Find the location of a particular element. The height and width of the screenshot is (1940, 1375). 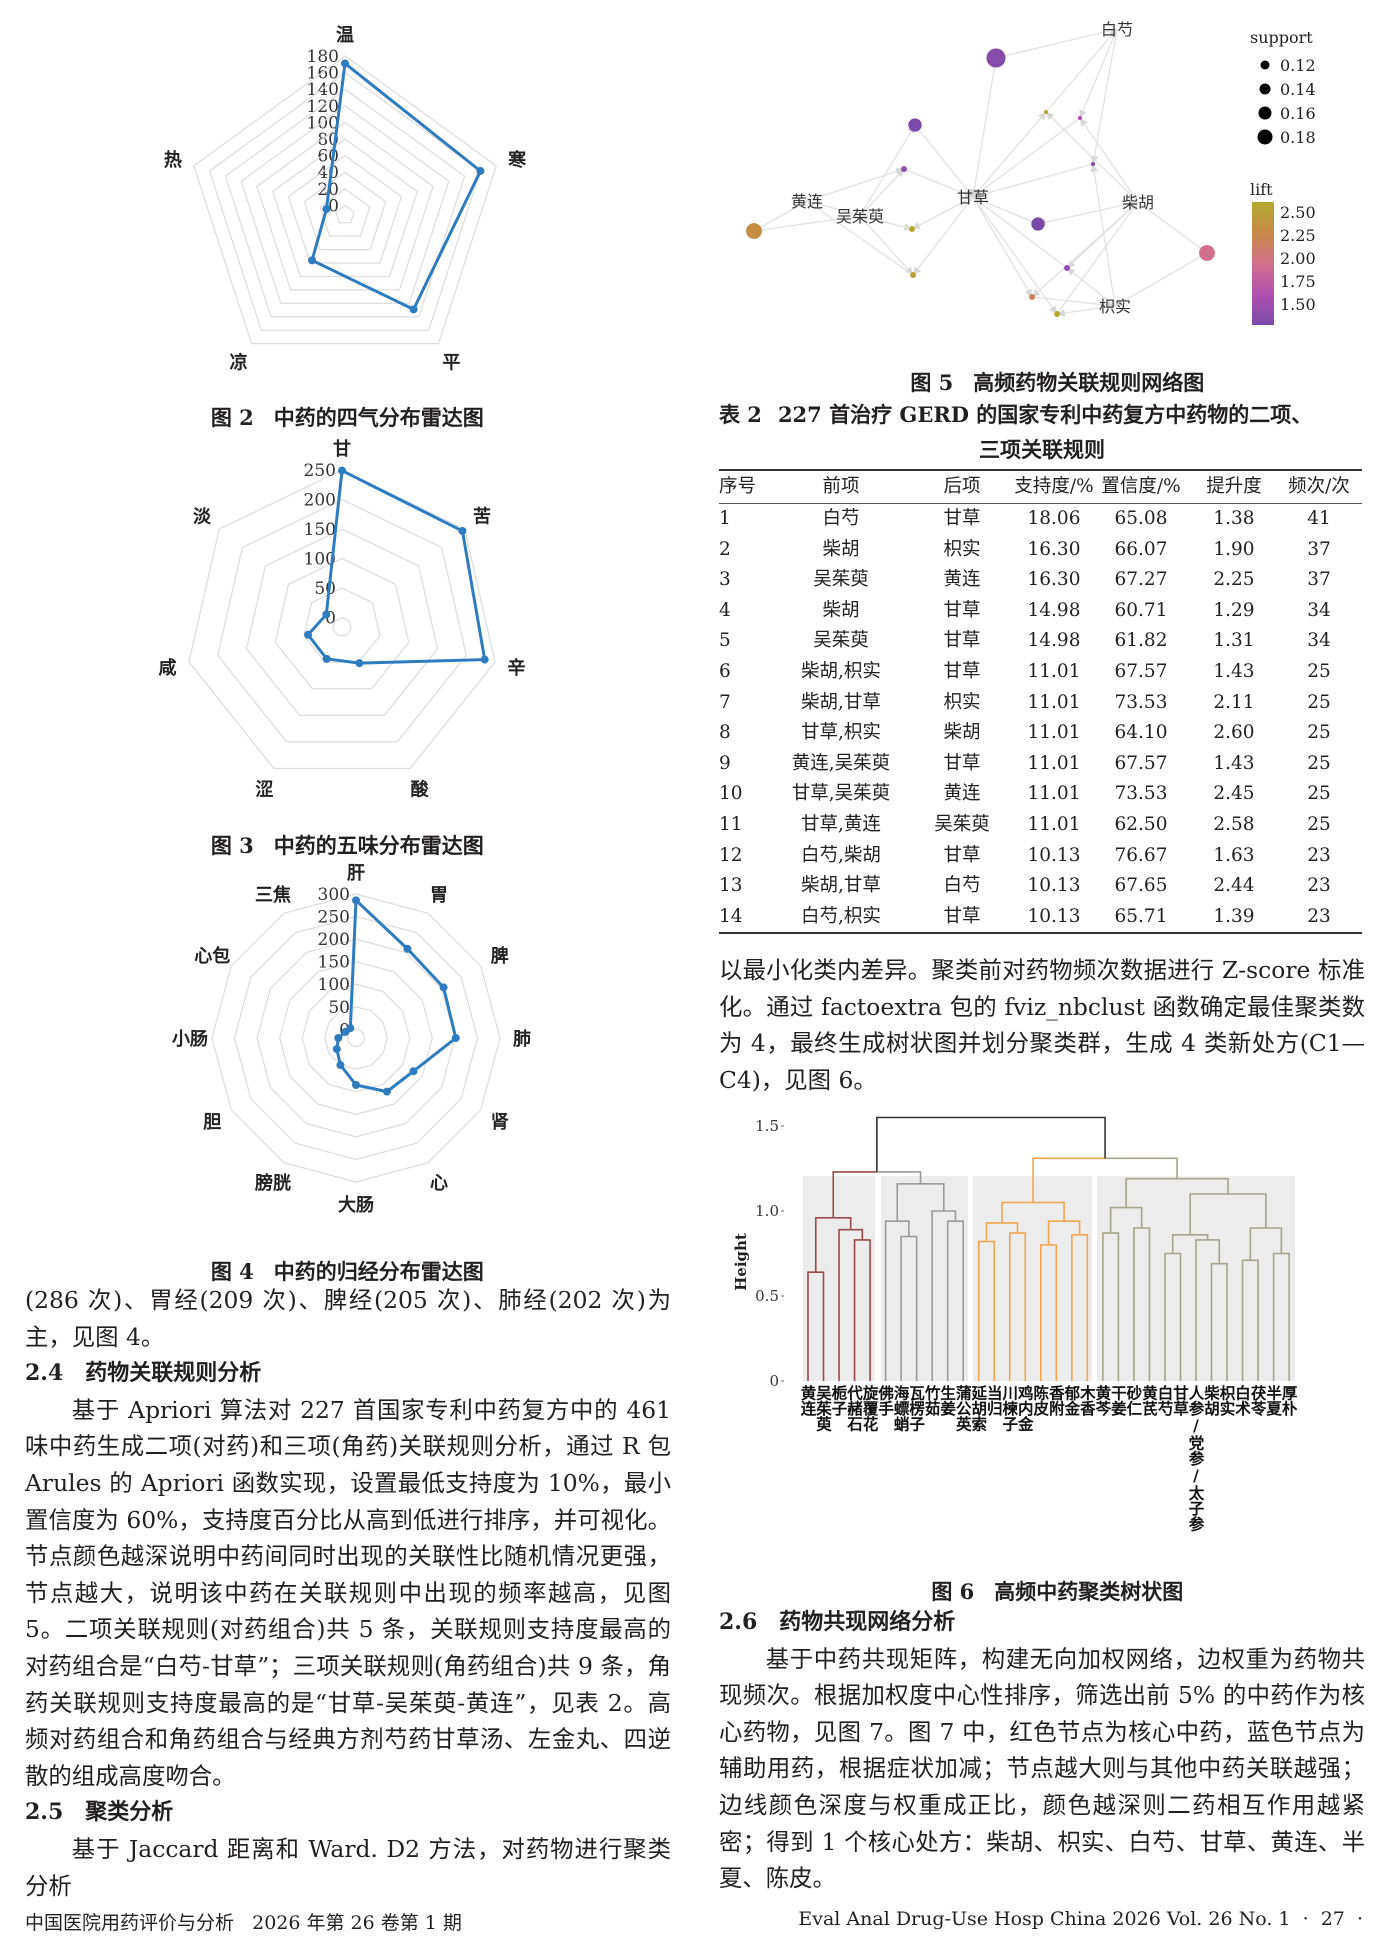

table-row: 3 吴茱萸 黄连 16.30 67.27 2.25 37 is located at coordinates (1040, 580).